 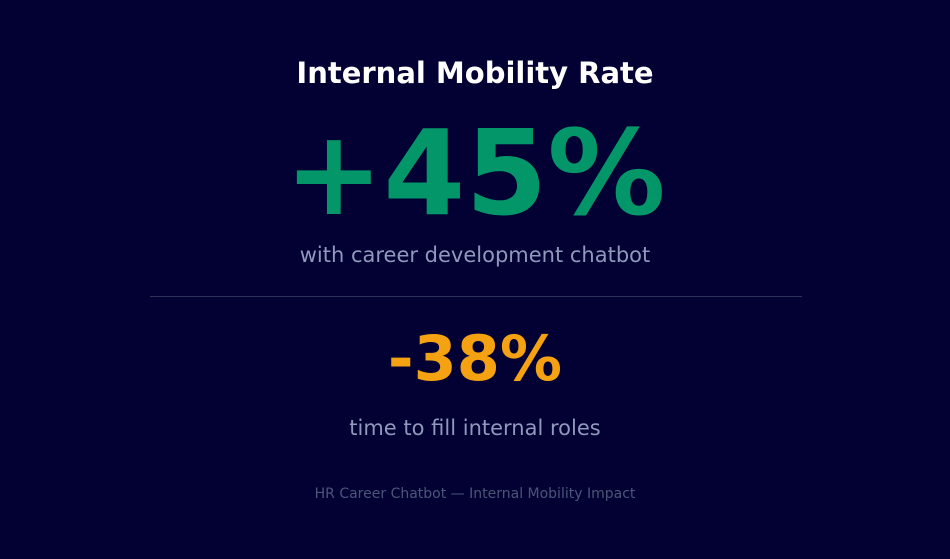 What do you see at coordinates (475, 358) in the screenshot?
I see `secondary-stat: -38%` at bounding box center [475, 358].